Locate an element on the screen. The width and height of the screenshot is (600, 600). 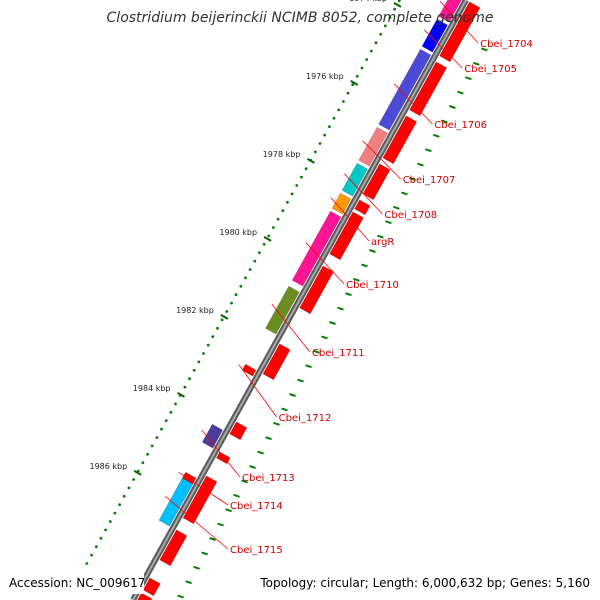
ruler-label: 1976 kbp is located at coordinates (325, 76).